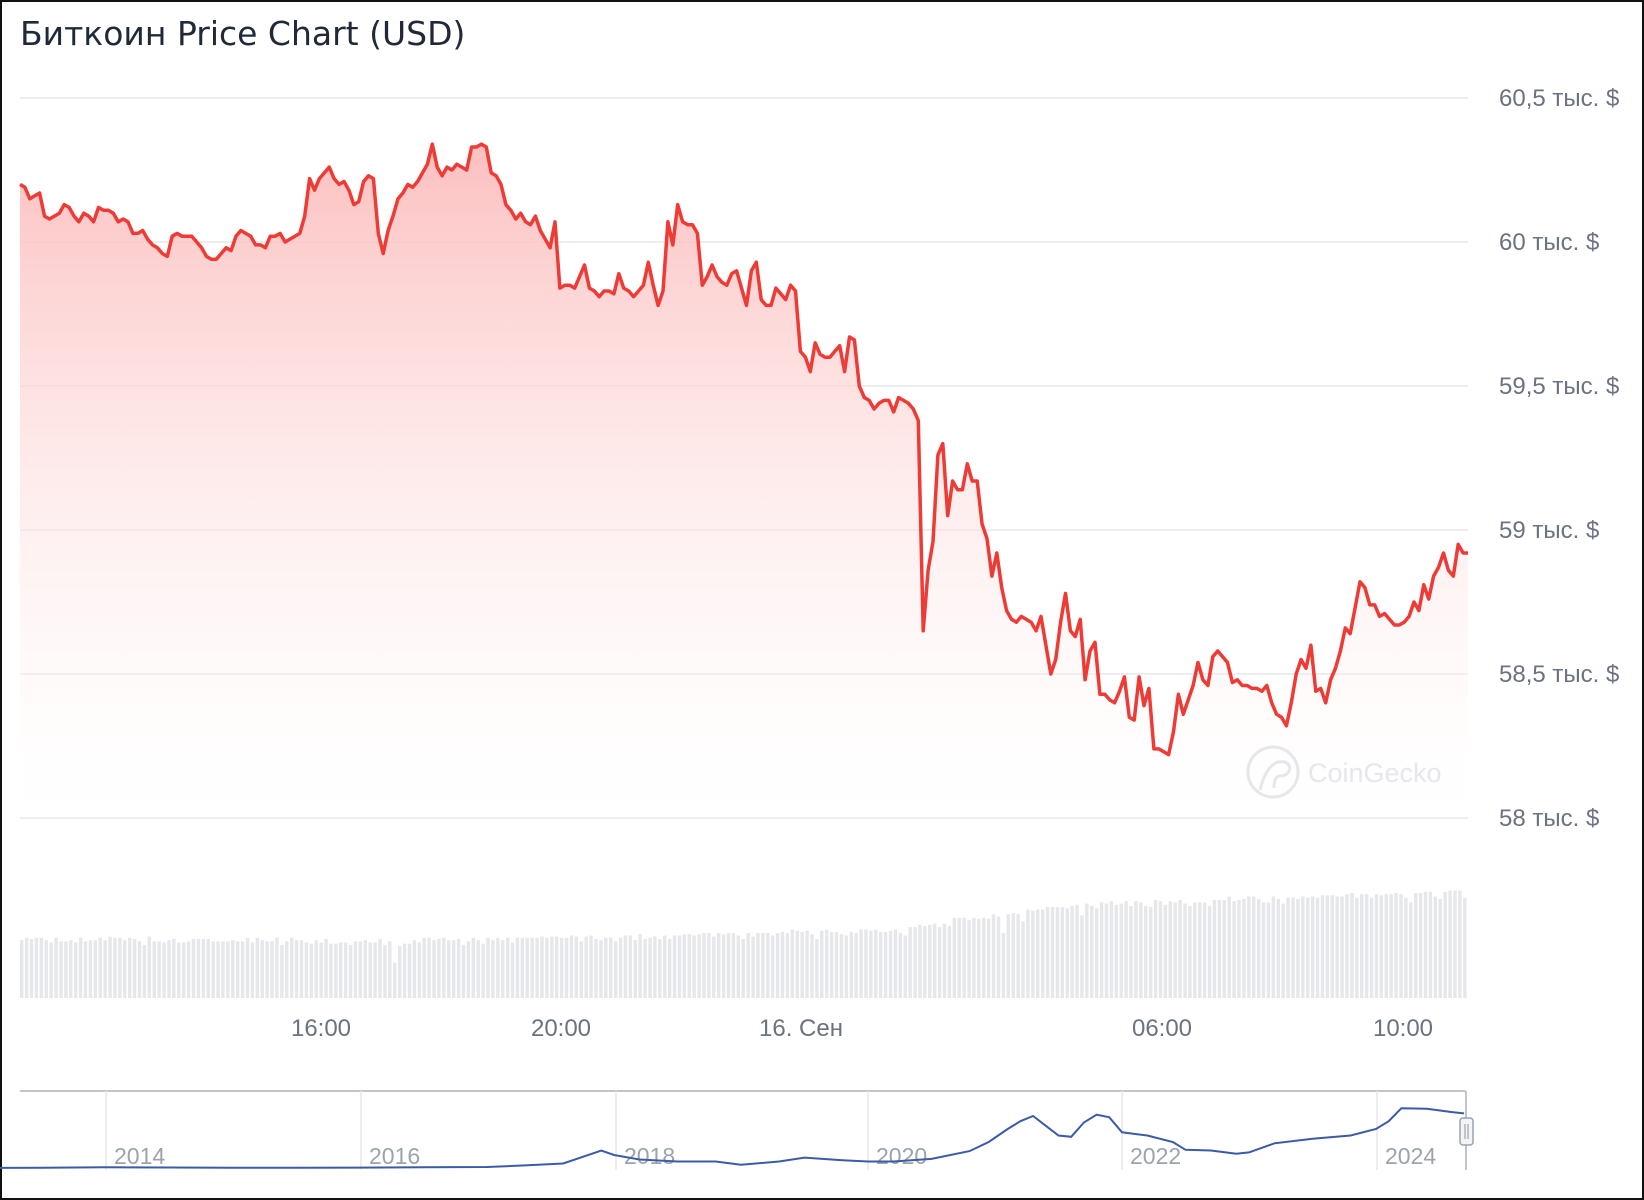 This screenshot has width=1644, height=1200. I want to click on gecko-head-icon, so click(1275, 775).